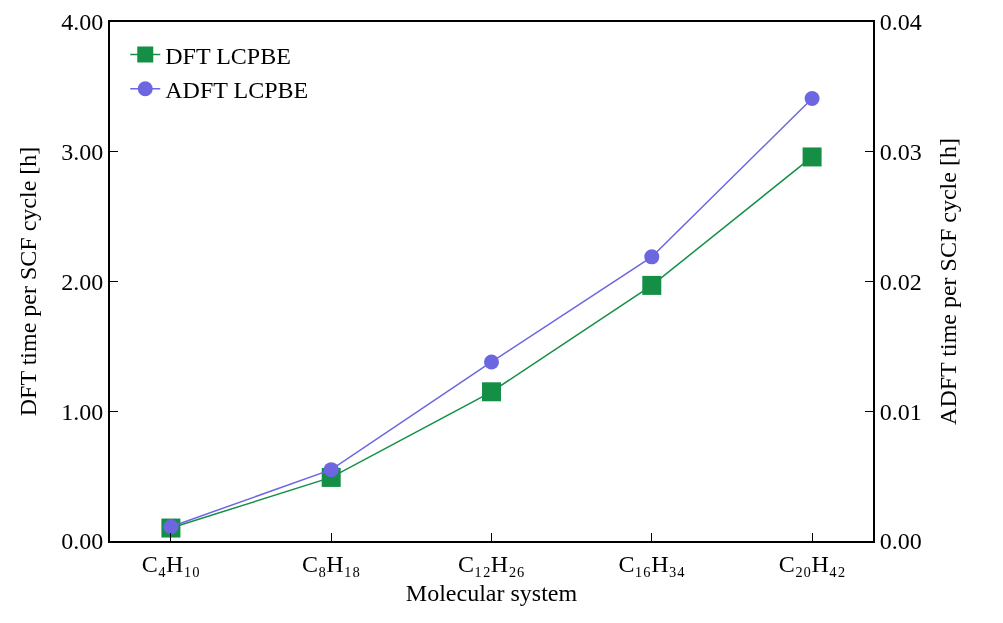  What do you see at coordinates (900, 152) in the screenshot?
I see `y2-tick-label: 0.03` at bounding box center [900, 152].